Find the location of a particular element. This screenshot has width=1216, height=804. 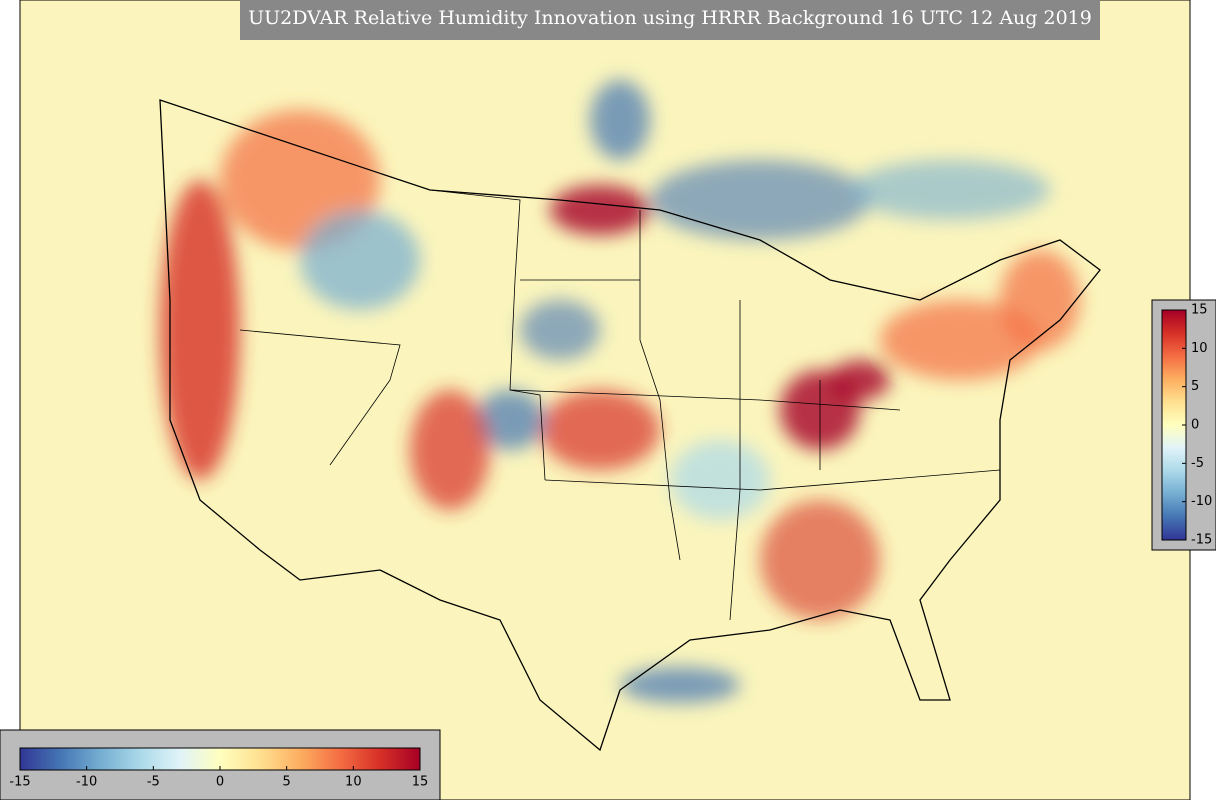

title-box is located at coordinates (670, 20).